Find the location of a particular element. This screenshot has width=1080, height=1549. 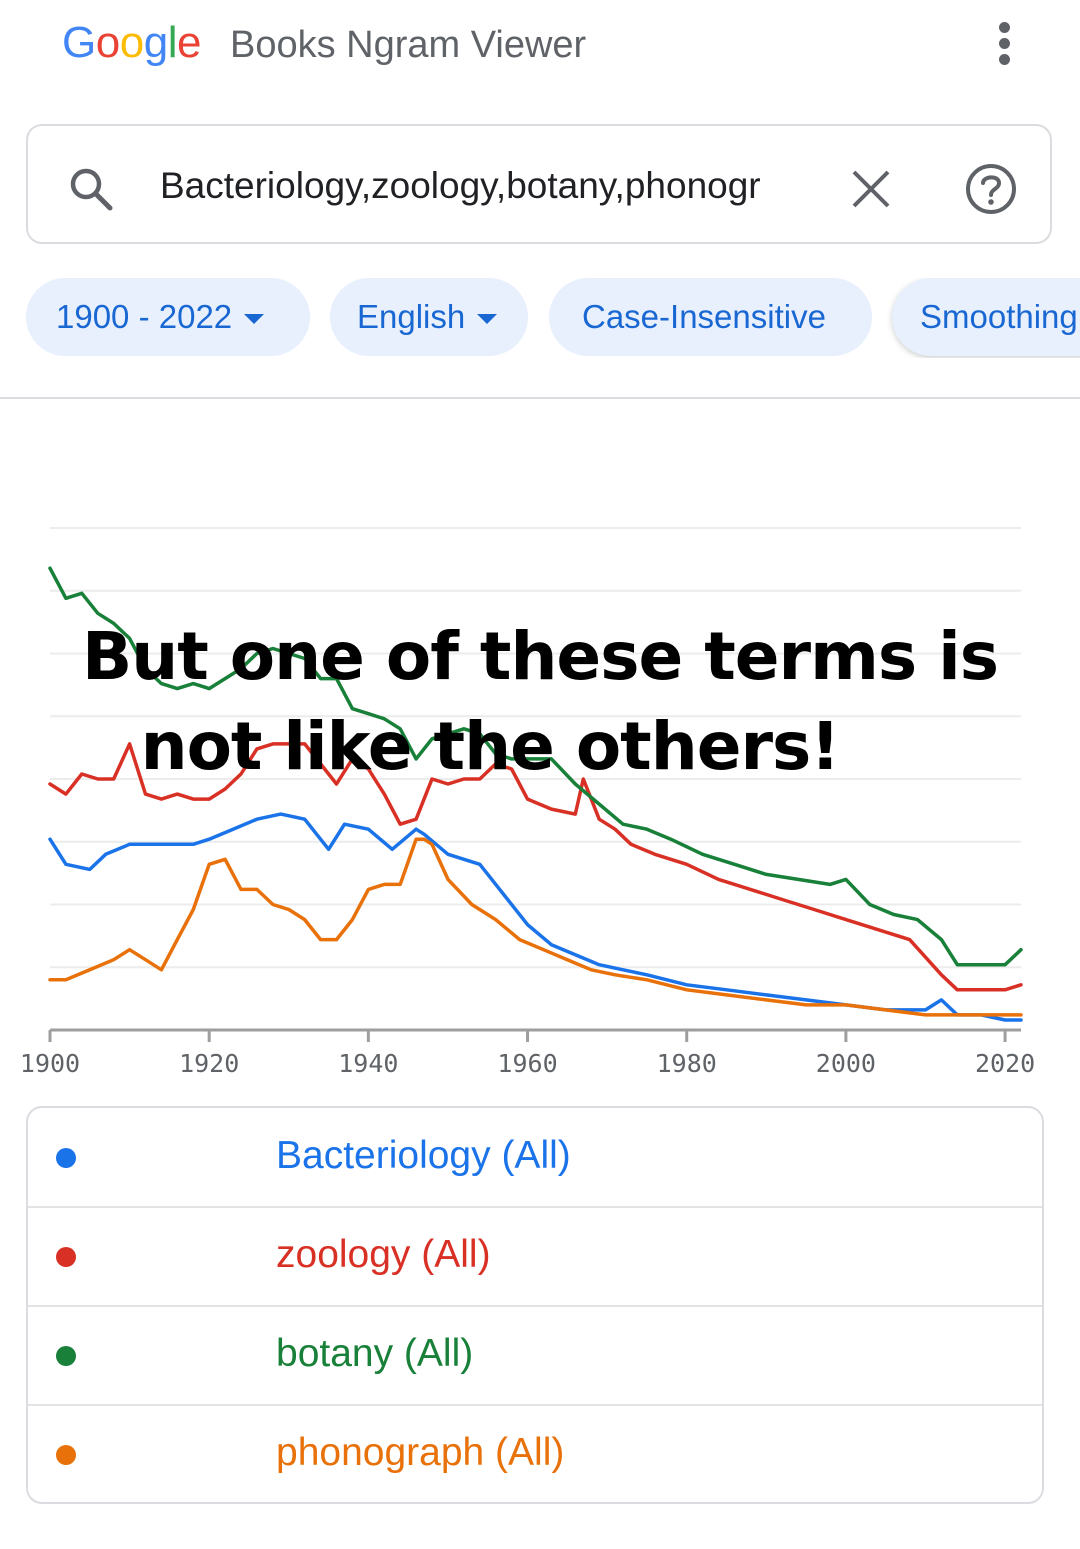

smoothing-chip: Smoothing is located at coordinates (986, 317).